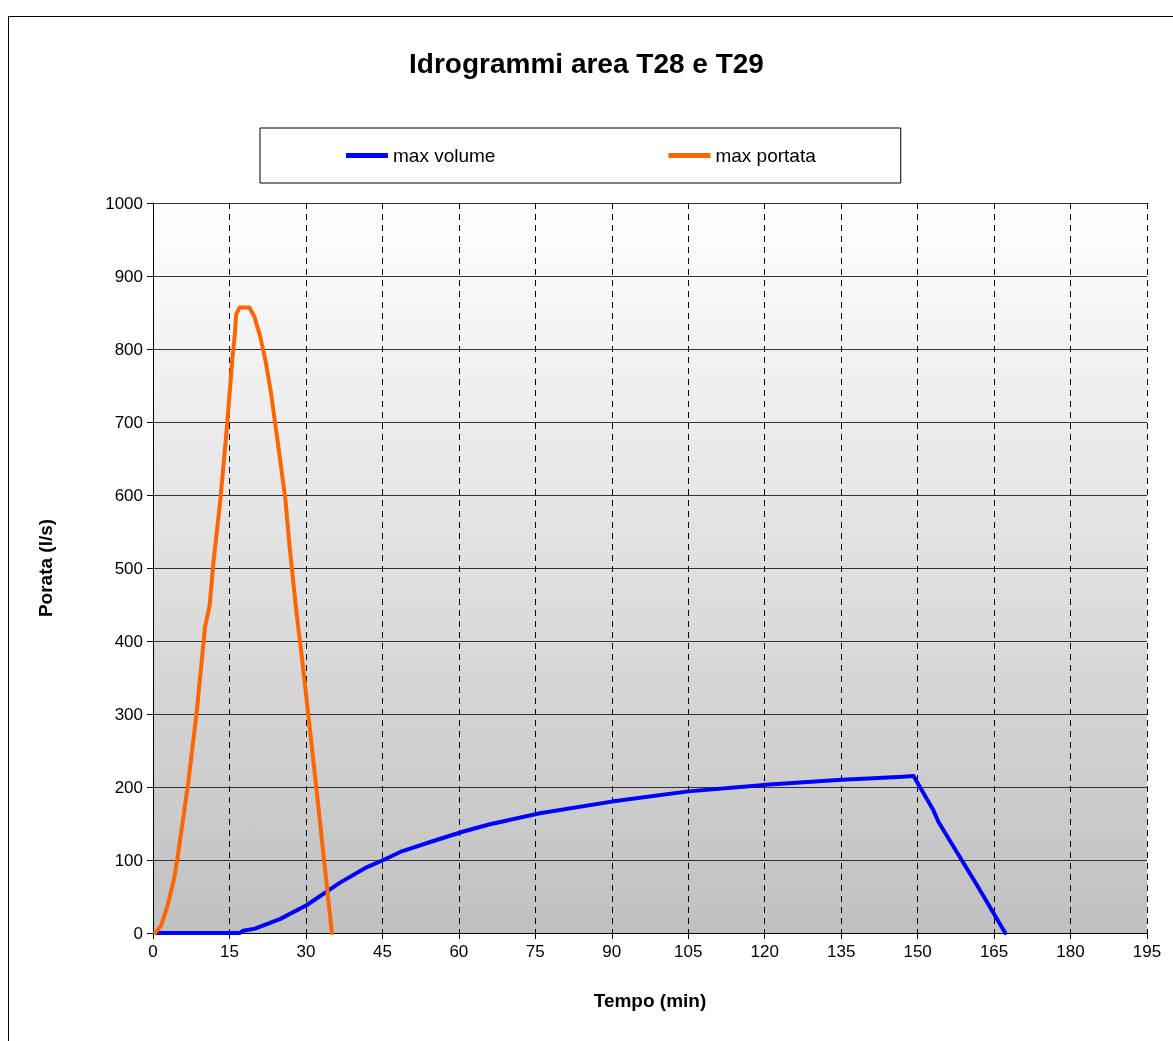 The image size is (1173, 1041). Describe the element at coordinates (459, 951) in the screenshot. I see `x-tick-label: 60` at that location.